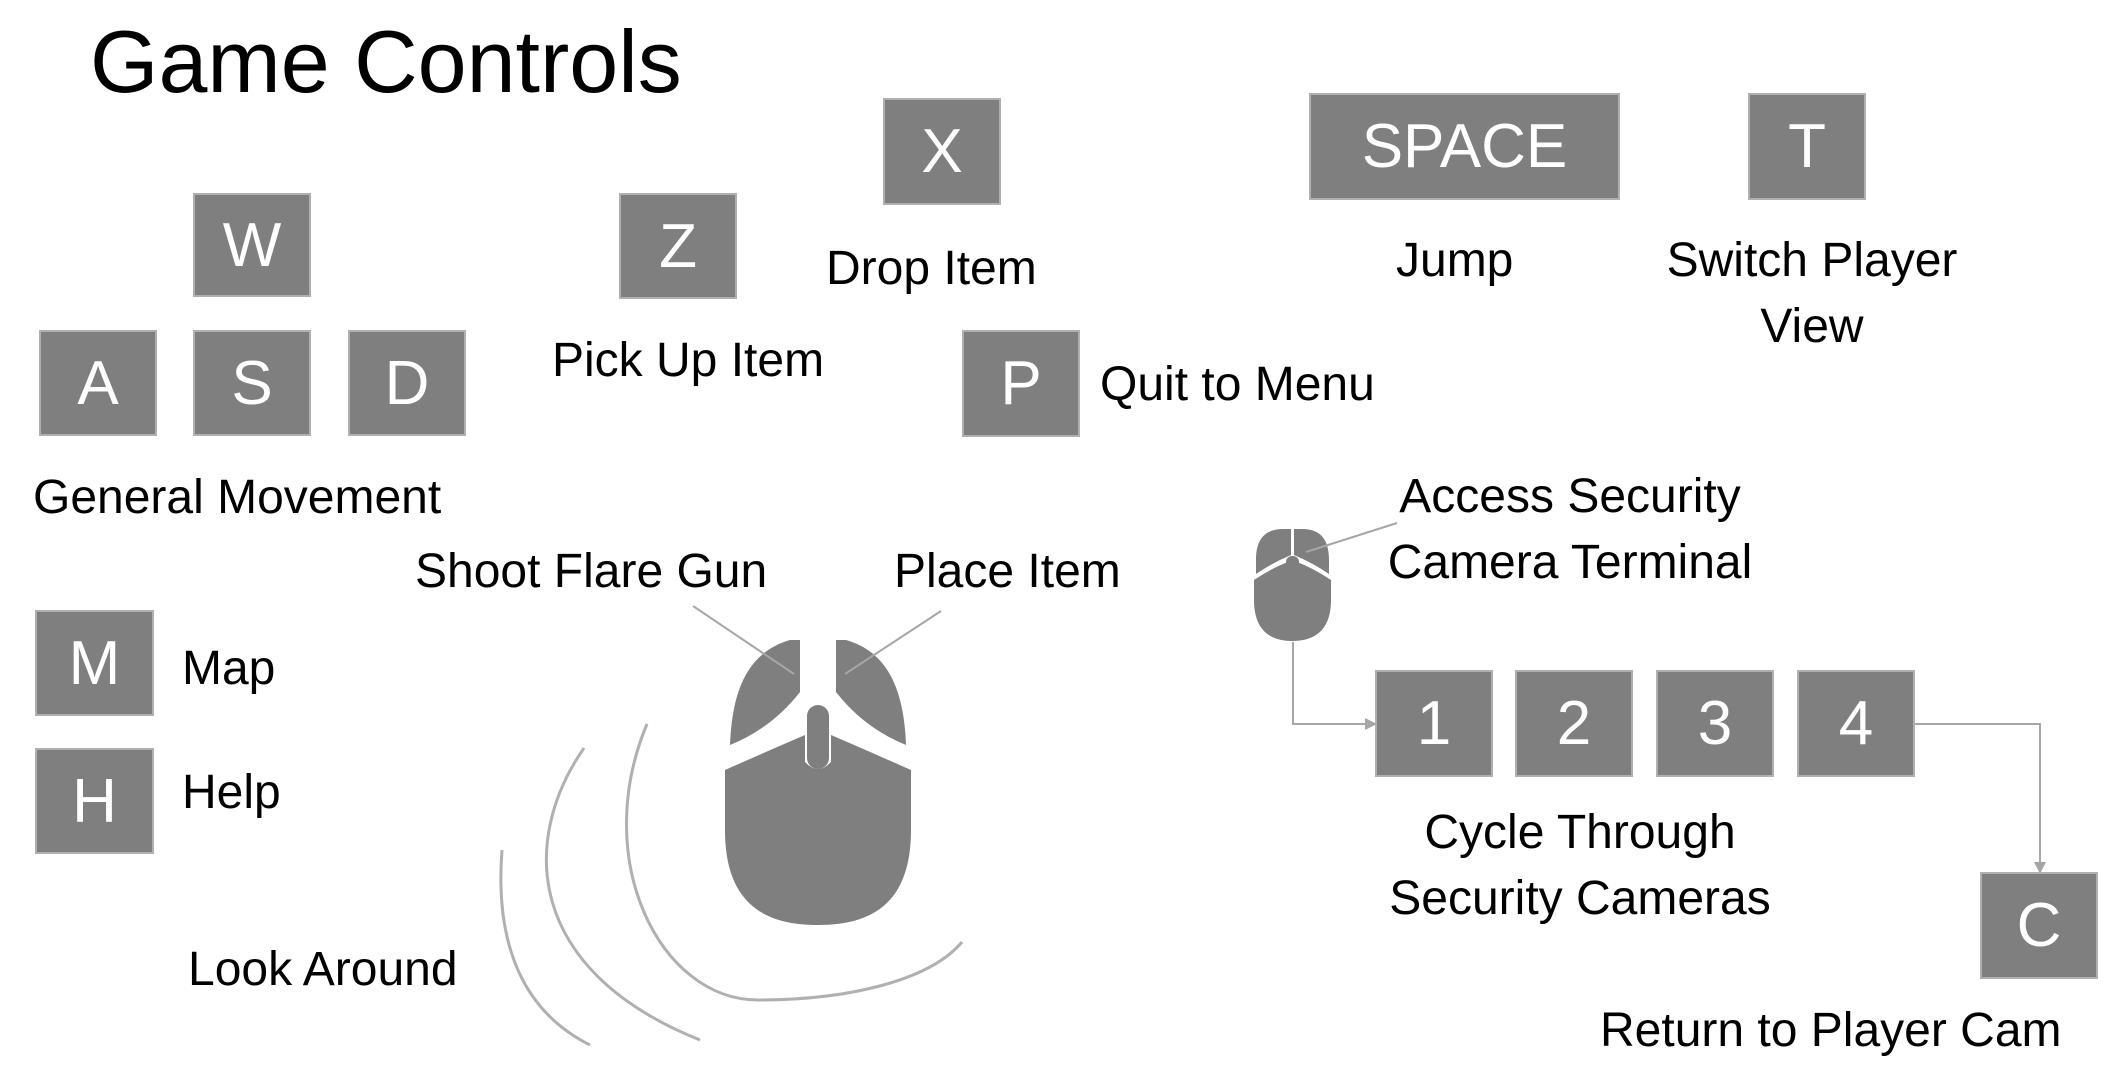 This screenshot has height=1086, width=2118. What do you see at coordinates (1351, 537) in the screenshot?
I see `access-security-pointer` at bounding box center [1351, 537].